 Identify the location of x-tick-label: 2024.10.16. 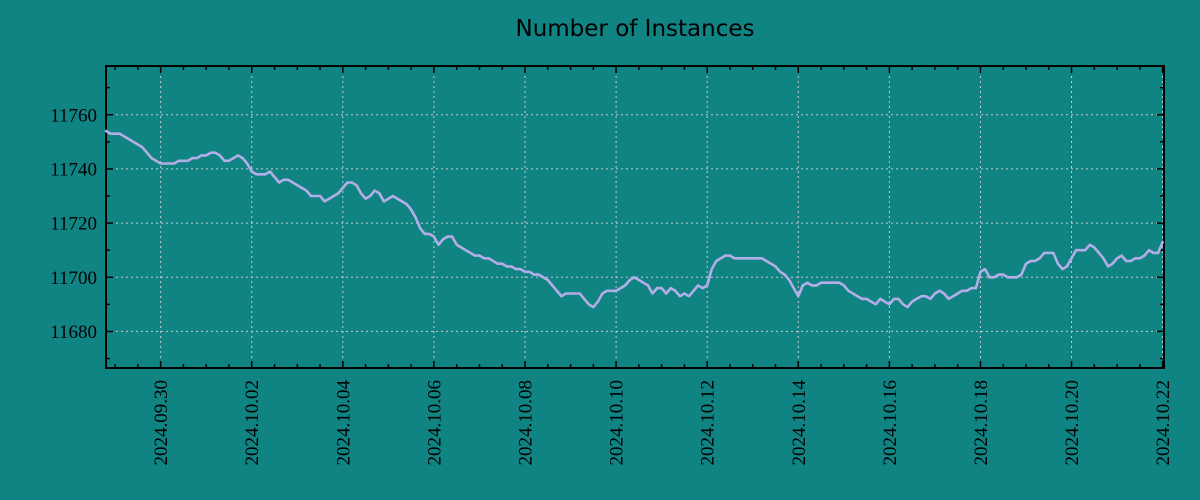
(890, 423).